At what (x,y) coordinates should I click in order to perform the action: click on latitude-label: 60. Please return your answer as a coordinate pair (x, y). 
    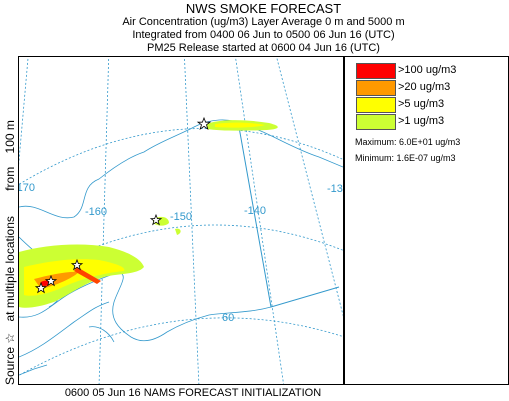
    Looking at the image, I should click on (228, 318).